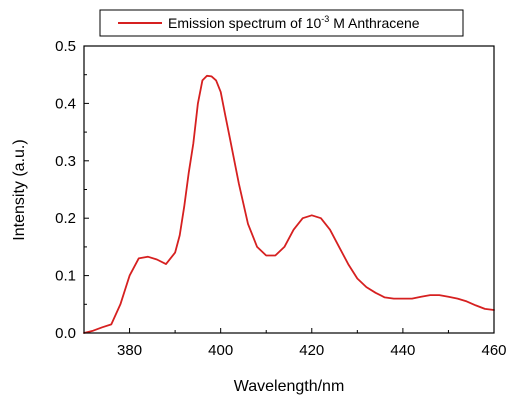  Describe the element at coordinates (65, 333) in the screenshot. I see `y-tick-label: 0.0` at that location.